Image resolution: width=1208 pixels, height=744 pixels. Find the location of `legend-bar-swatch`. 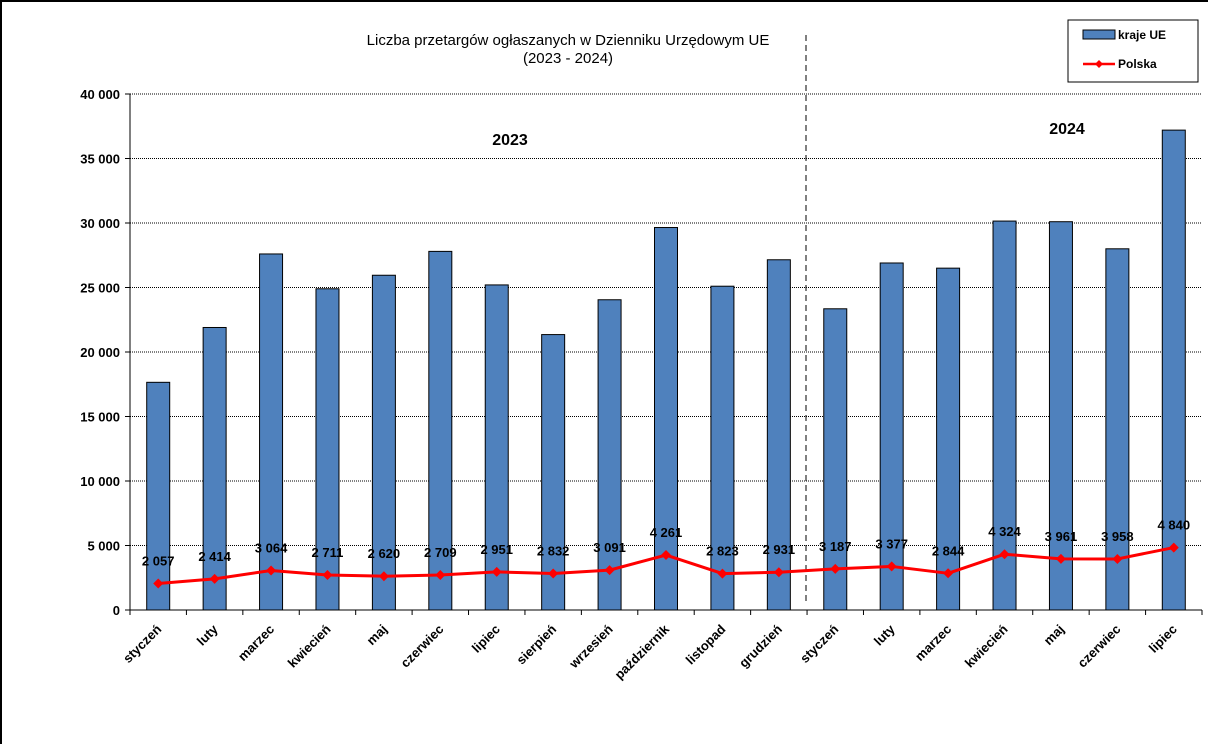

legend-bar-swatch is located at coordinates (1099, 34).